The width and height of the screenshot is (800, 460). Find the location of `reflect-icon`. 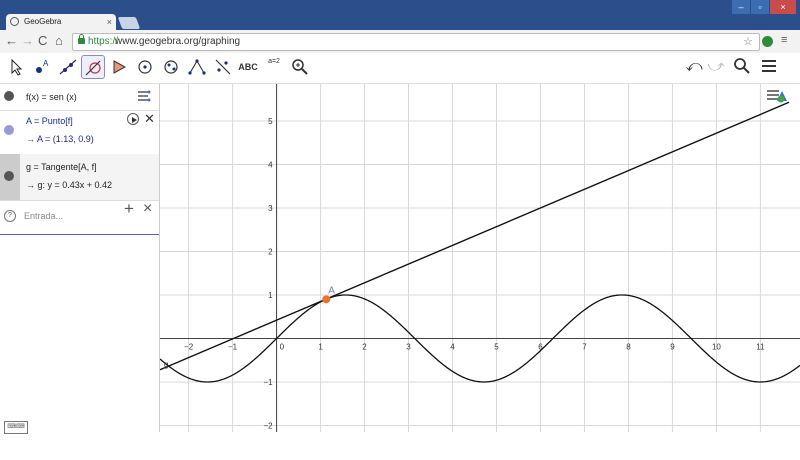

reflect-icon is located at coordinates (223, 67).